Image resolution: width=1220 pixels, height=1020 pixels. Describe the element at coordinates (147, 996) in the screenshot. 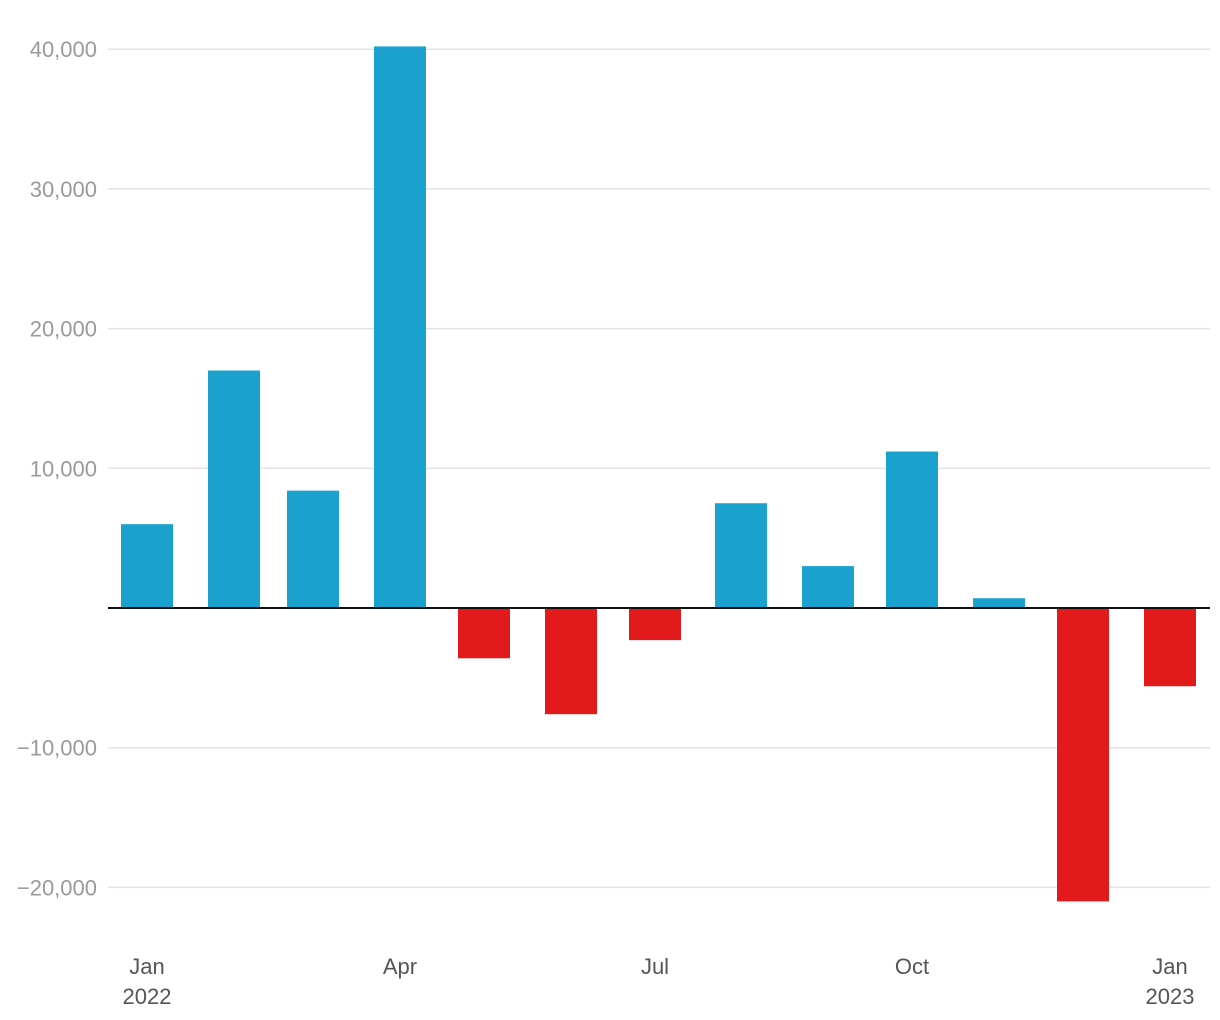

I see `x-tick-year-label: 2022` at that location.